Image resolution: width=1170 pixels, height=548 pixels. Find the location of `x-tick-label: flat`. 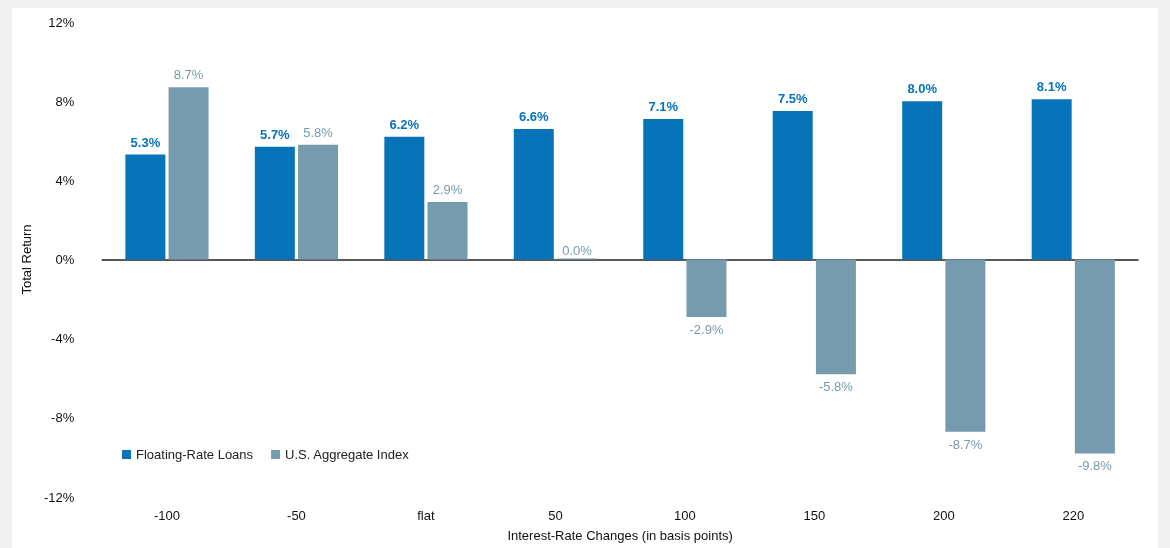

x-tick-label: flat is located at coordinates (426, 515).